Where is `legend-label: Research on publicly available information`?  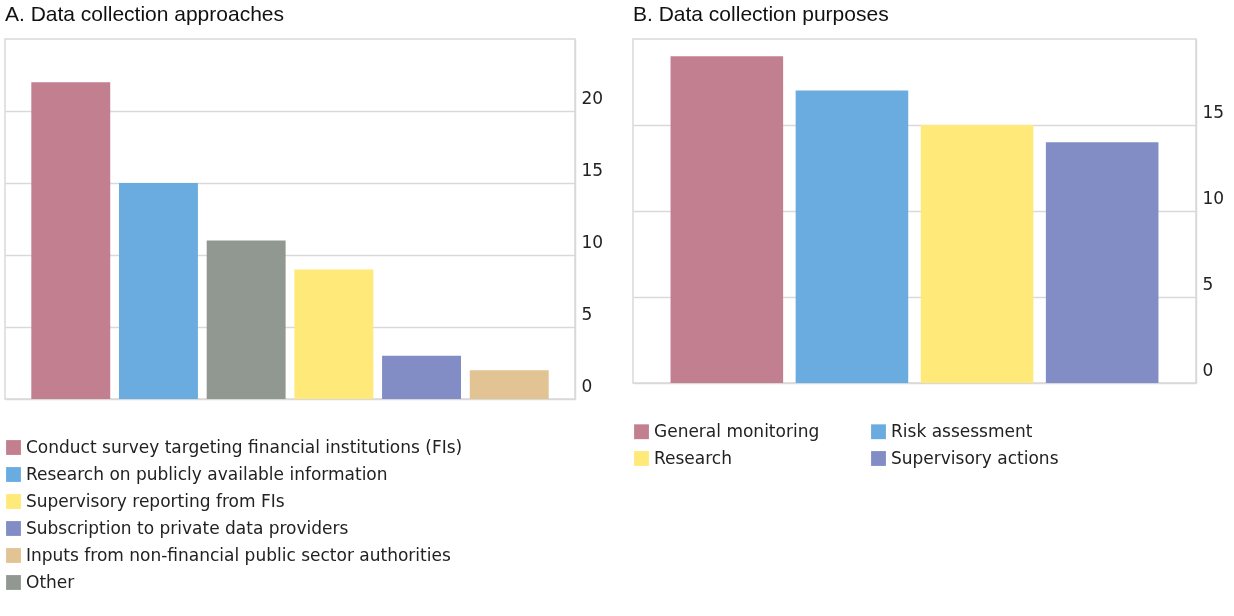
legend-label: Research on publicly available information is located at coordinates (207, 473).